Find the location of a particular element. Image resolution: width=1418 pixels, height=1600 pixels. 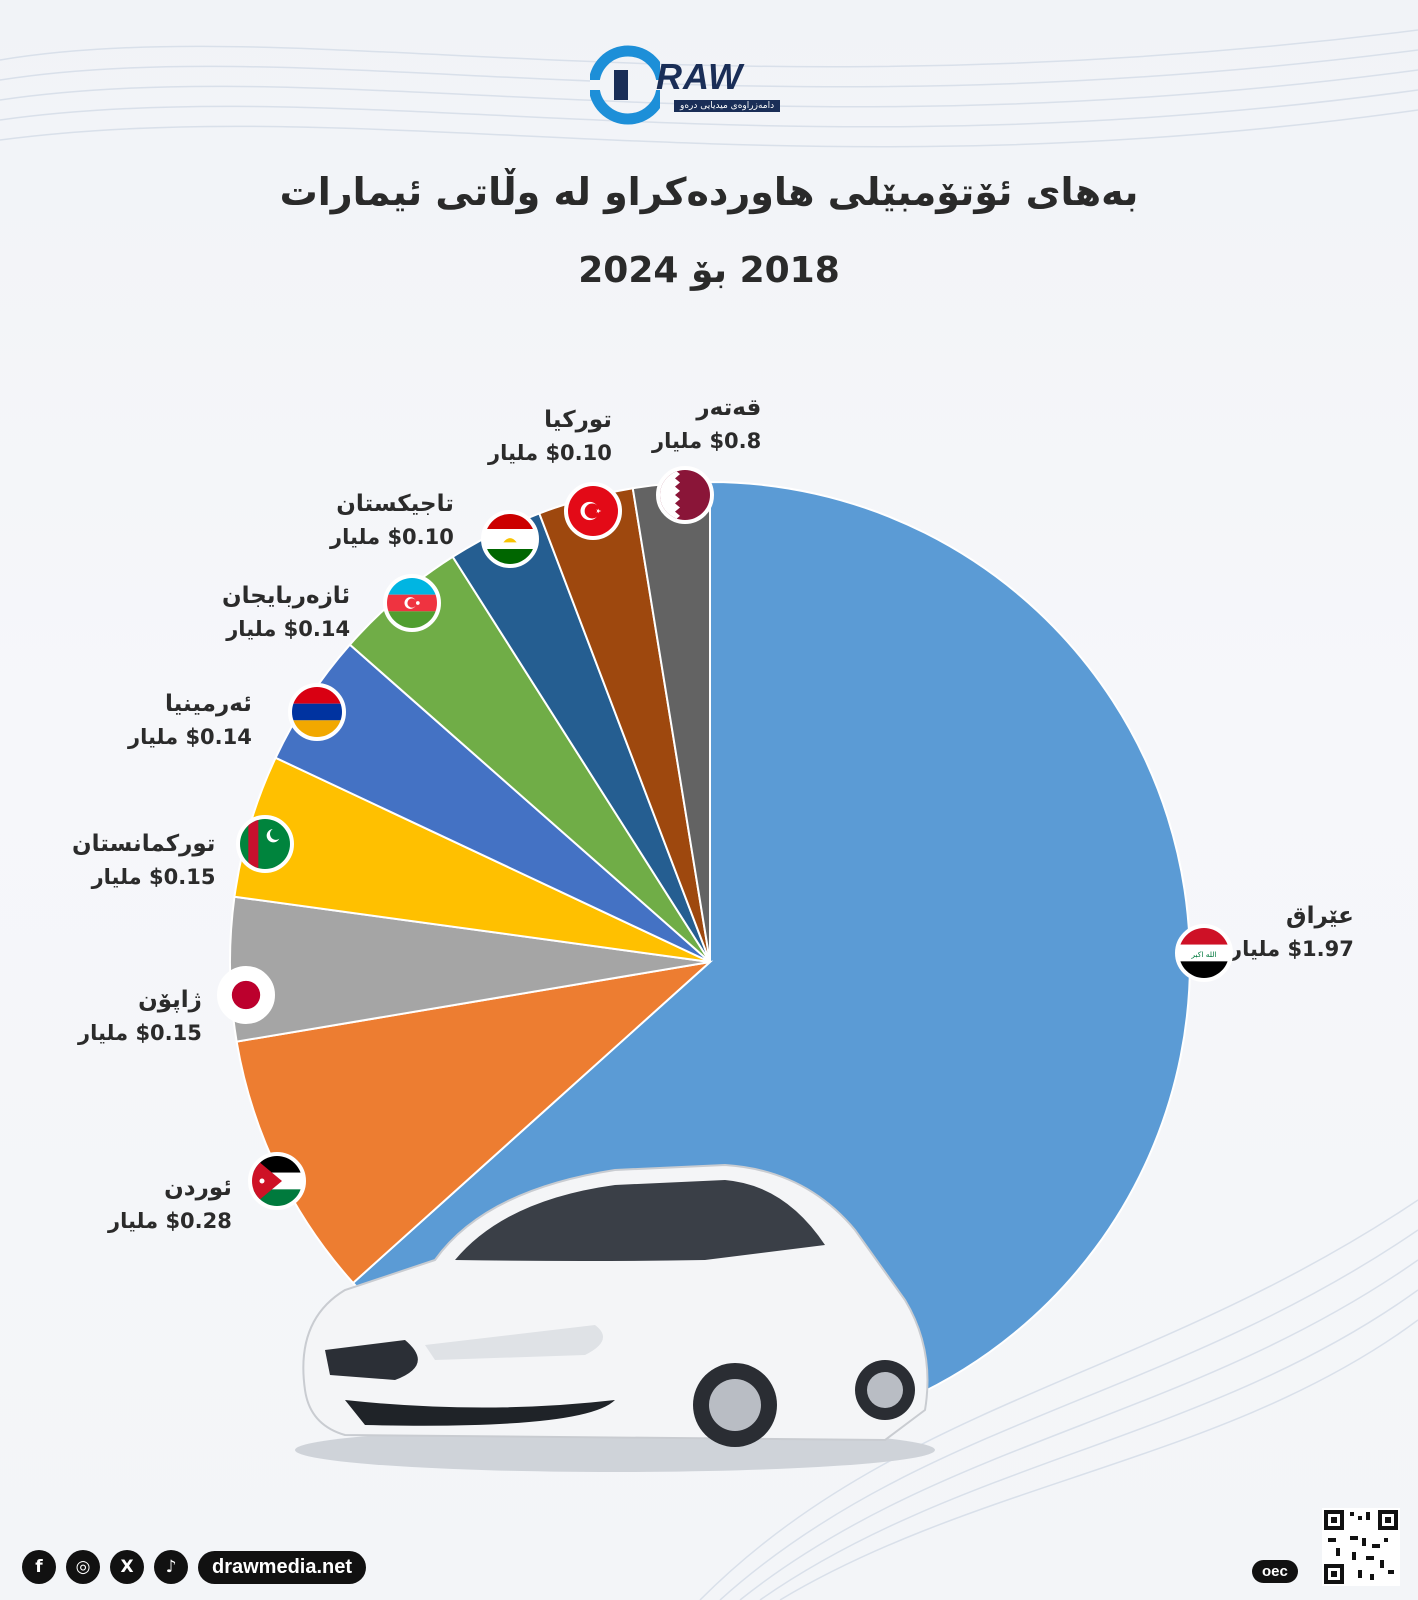

label-value: $0.8 ملیار is located at coordinates (707, 441).